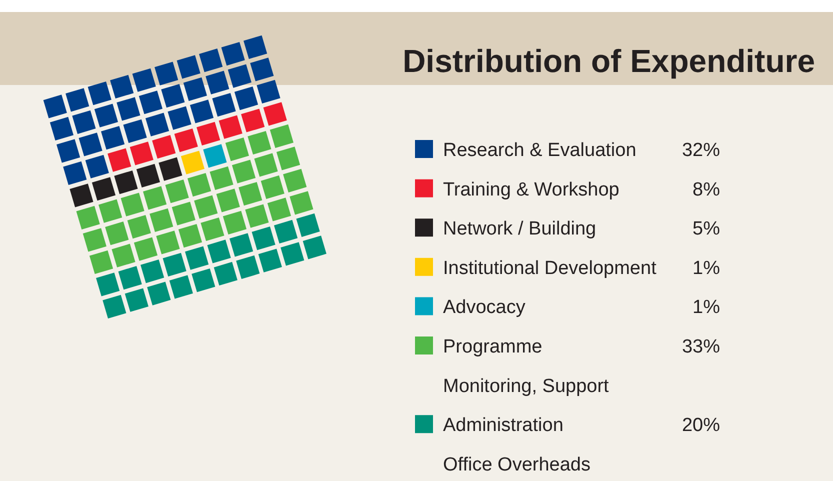 This screenshot has height=481, width=833. What do you see at coordinates (706, 189) in the screenshot?
I see `data-label: 8%` at bounding box center [706, 189].